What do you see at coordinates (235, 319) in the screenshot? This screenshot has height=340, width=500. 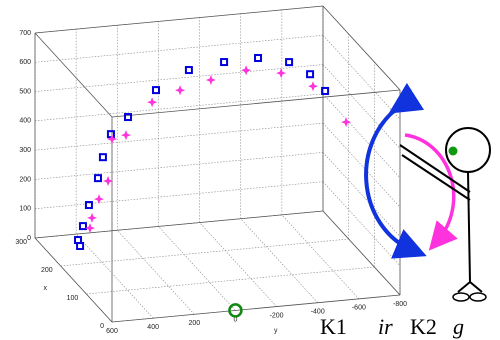 I see `y-tick-label: 0` at bounding box center [235, 319].